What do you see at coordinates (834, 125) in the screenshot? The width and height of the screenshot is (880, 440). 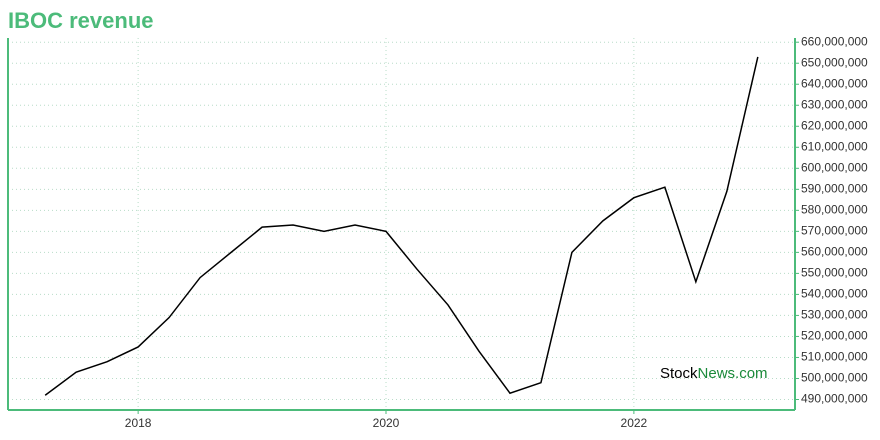 I see `y-tick-label: 620,000,000` at bounding box center [834, 125].